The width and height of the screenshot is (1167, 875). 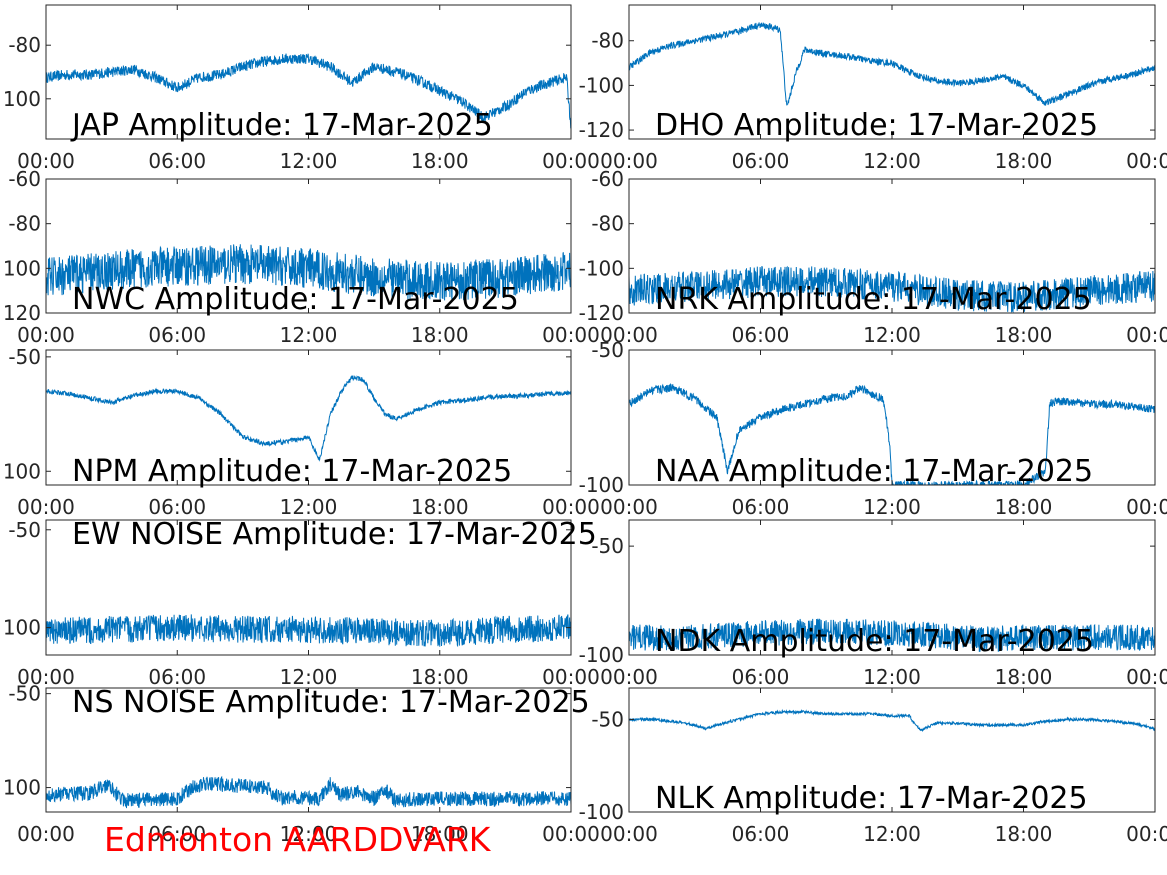 I want to click on panel-title: NAA Amplitude: 17-Mar-2025, so click(x=874, y=471).